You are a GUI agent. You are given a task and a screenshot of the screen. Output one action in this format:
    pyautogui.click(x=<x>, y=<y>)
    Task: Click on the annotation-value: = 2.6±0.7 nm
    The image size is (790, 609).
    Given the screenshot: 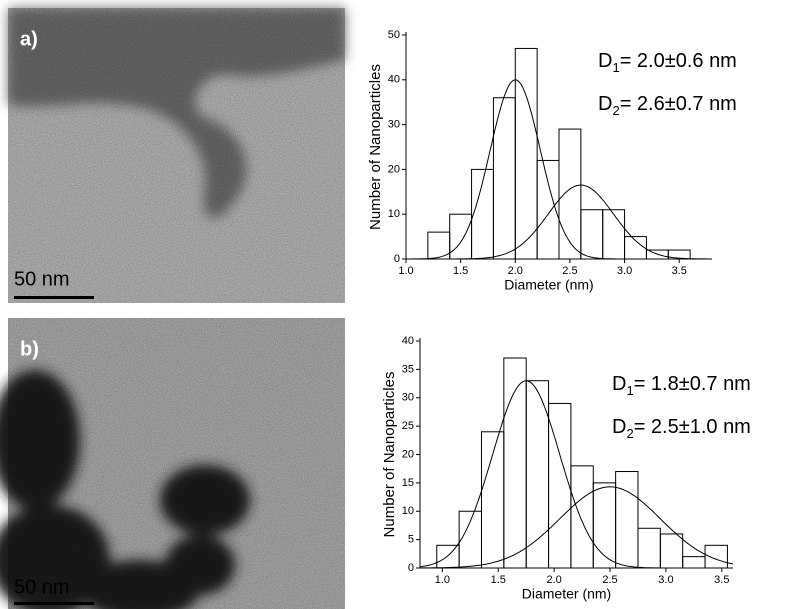 What is the action you would take?
    pyautogui.click(x=678, y=104)
    